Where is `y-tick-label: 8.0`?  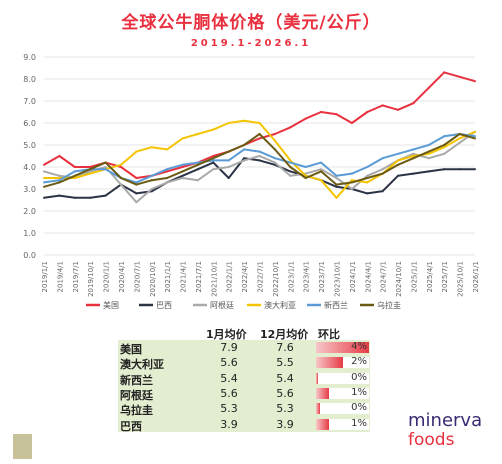 y-tick-label: 8.0 is located at coordinates (29, 79).